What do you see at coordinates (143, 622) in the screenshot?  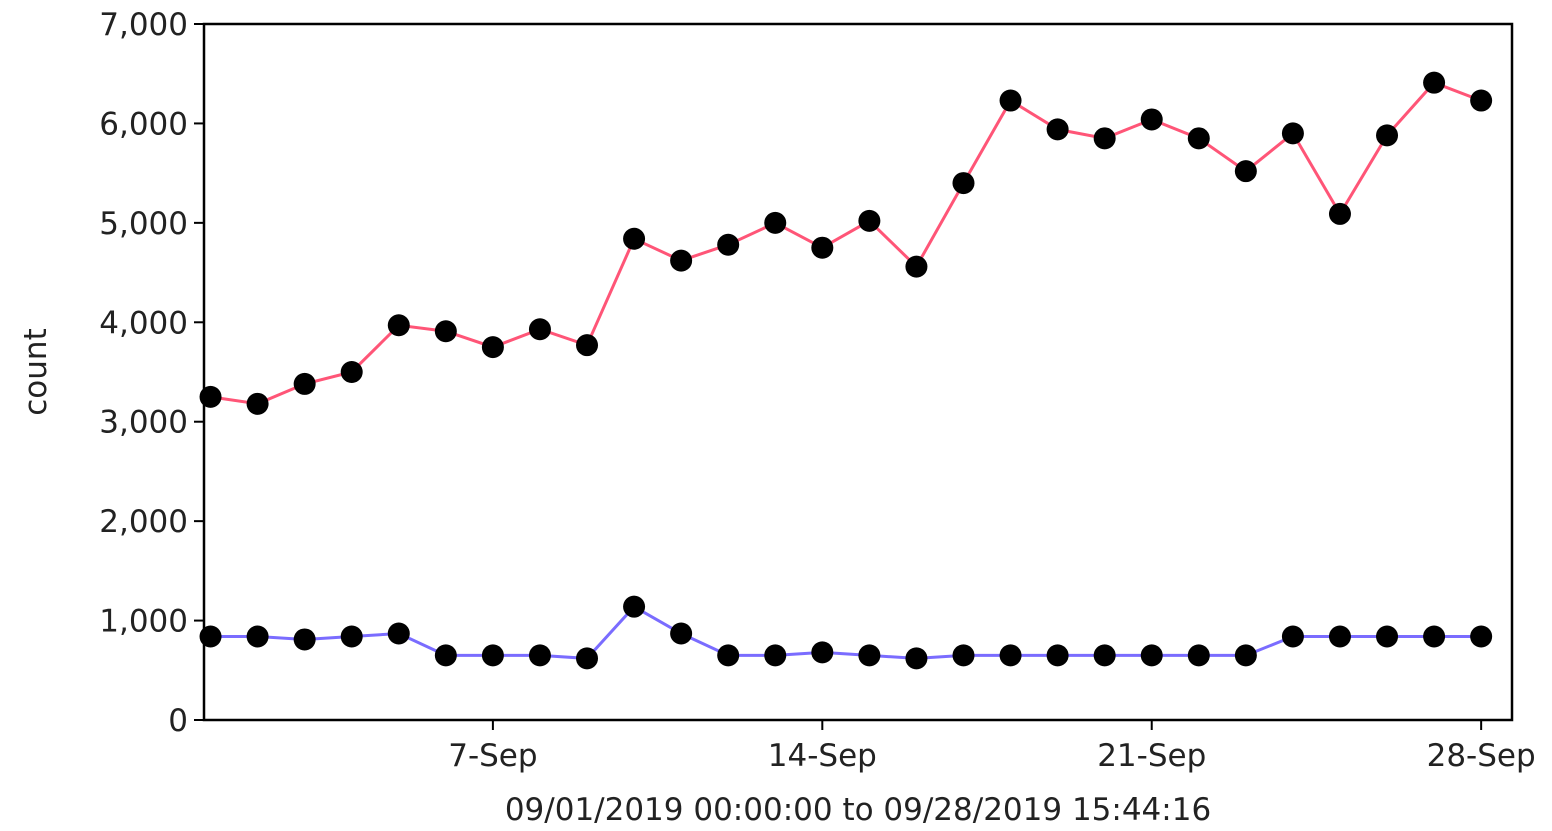 I see `y-tick-label: 1,000` at bounding box center [143, 622].